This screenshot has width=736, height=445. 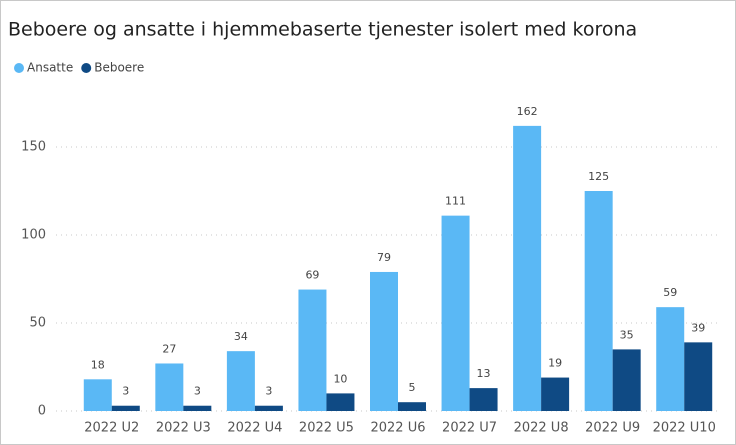 What do you see at coordinates (598, 176) in the screenshot?
I see `value-label: 125` at bounding box center [598, 176].